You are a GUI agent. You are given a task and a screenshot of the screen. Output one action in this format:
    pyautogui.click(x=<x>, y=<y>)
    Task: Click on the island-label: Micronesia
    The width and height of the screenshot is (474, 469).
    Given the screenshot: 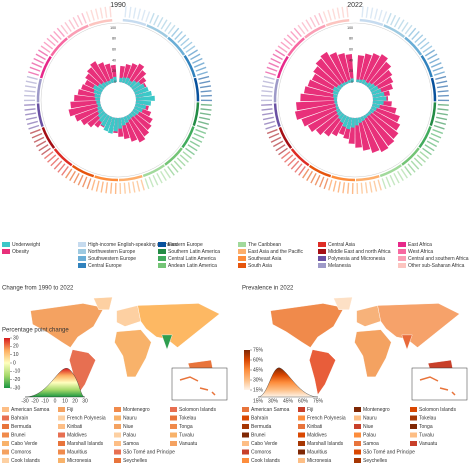 What is the action you would take?
    pyautogui.click(x=319, y=461)
    